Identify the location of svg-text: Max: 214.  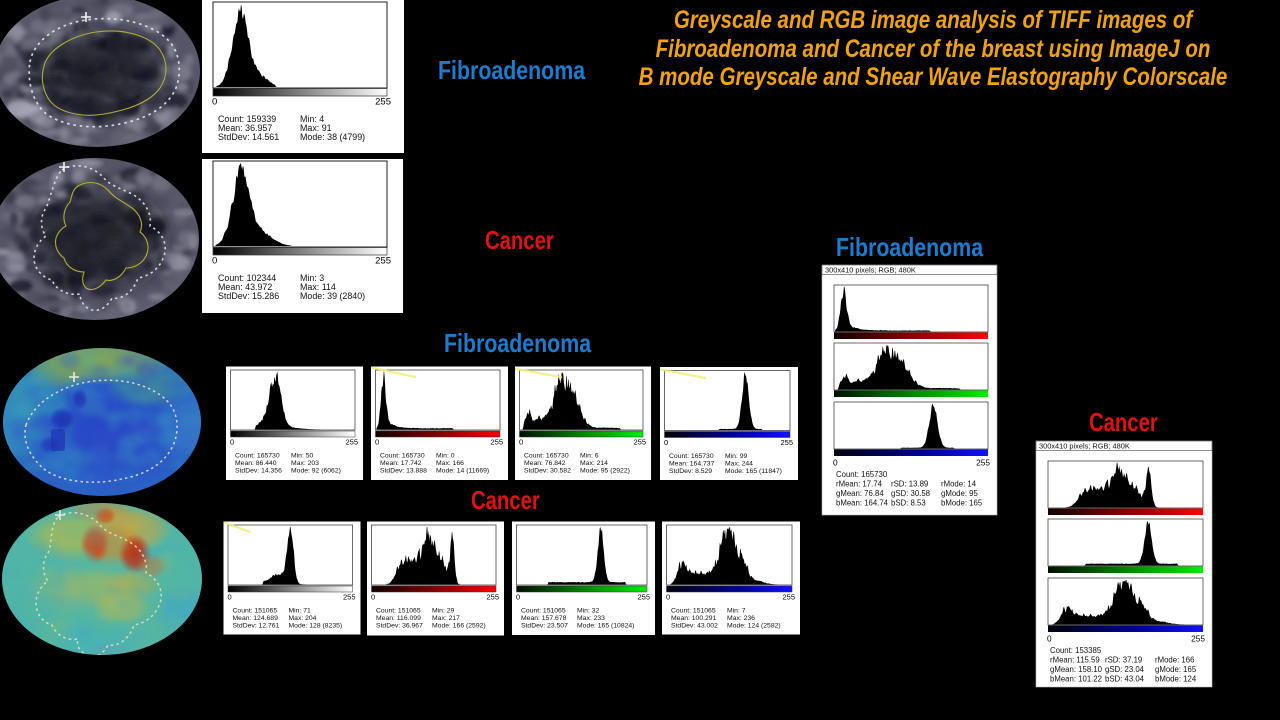
(594, 463).